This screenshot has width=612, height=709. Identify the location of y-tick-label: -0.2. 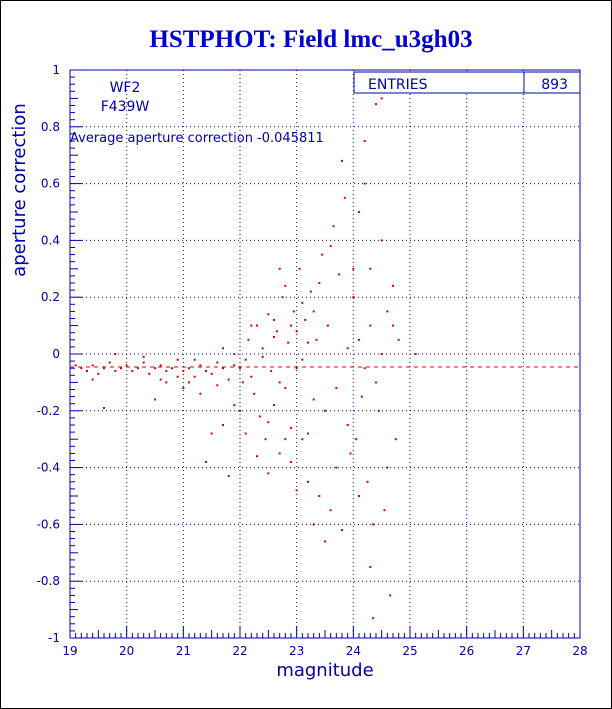
(48, 411).